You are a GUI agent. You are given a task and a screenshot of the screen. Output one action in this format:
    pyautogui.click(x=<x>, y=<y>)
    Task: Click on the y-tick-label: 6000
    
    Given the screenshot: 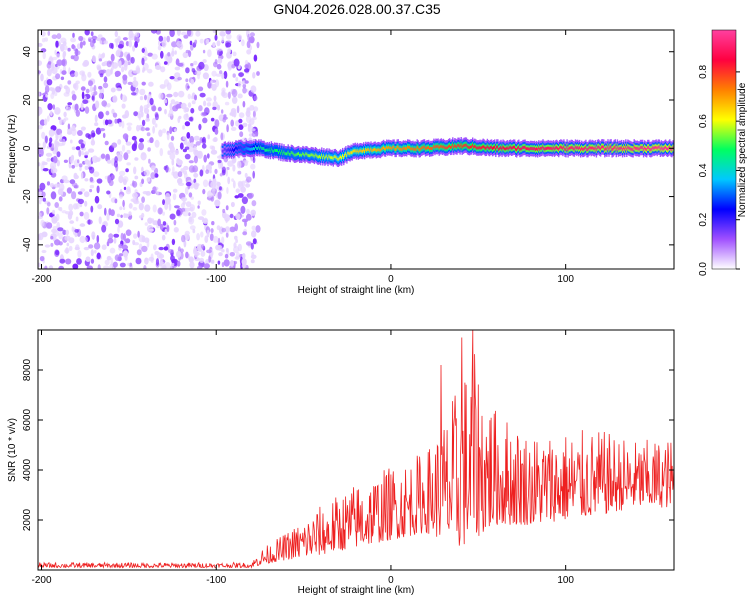 What is the action you would take?
    pyautogui.click(x=27, y=419)
    